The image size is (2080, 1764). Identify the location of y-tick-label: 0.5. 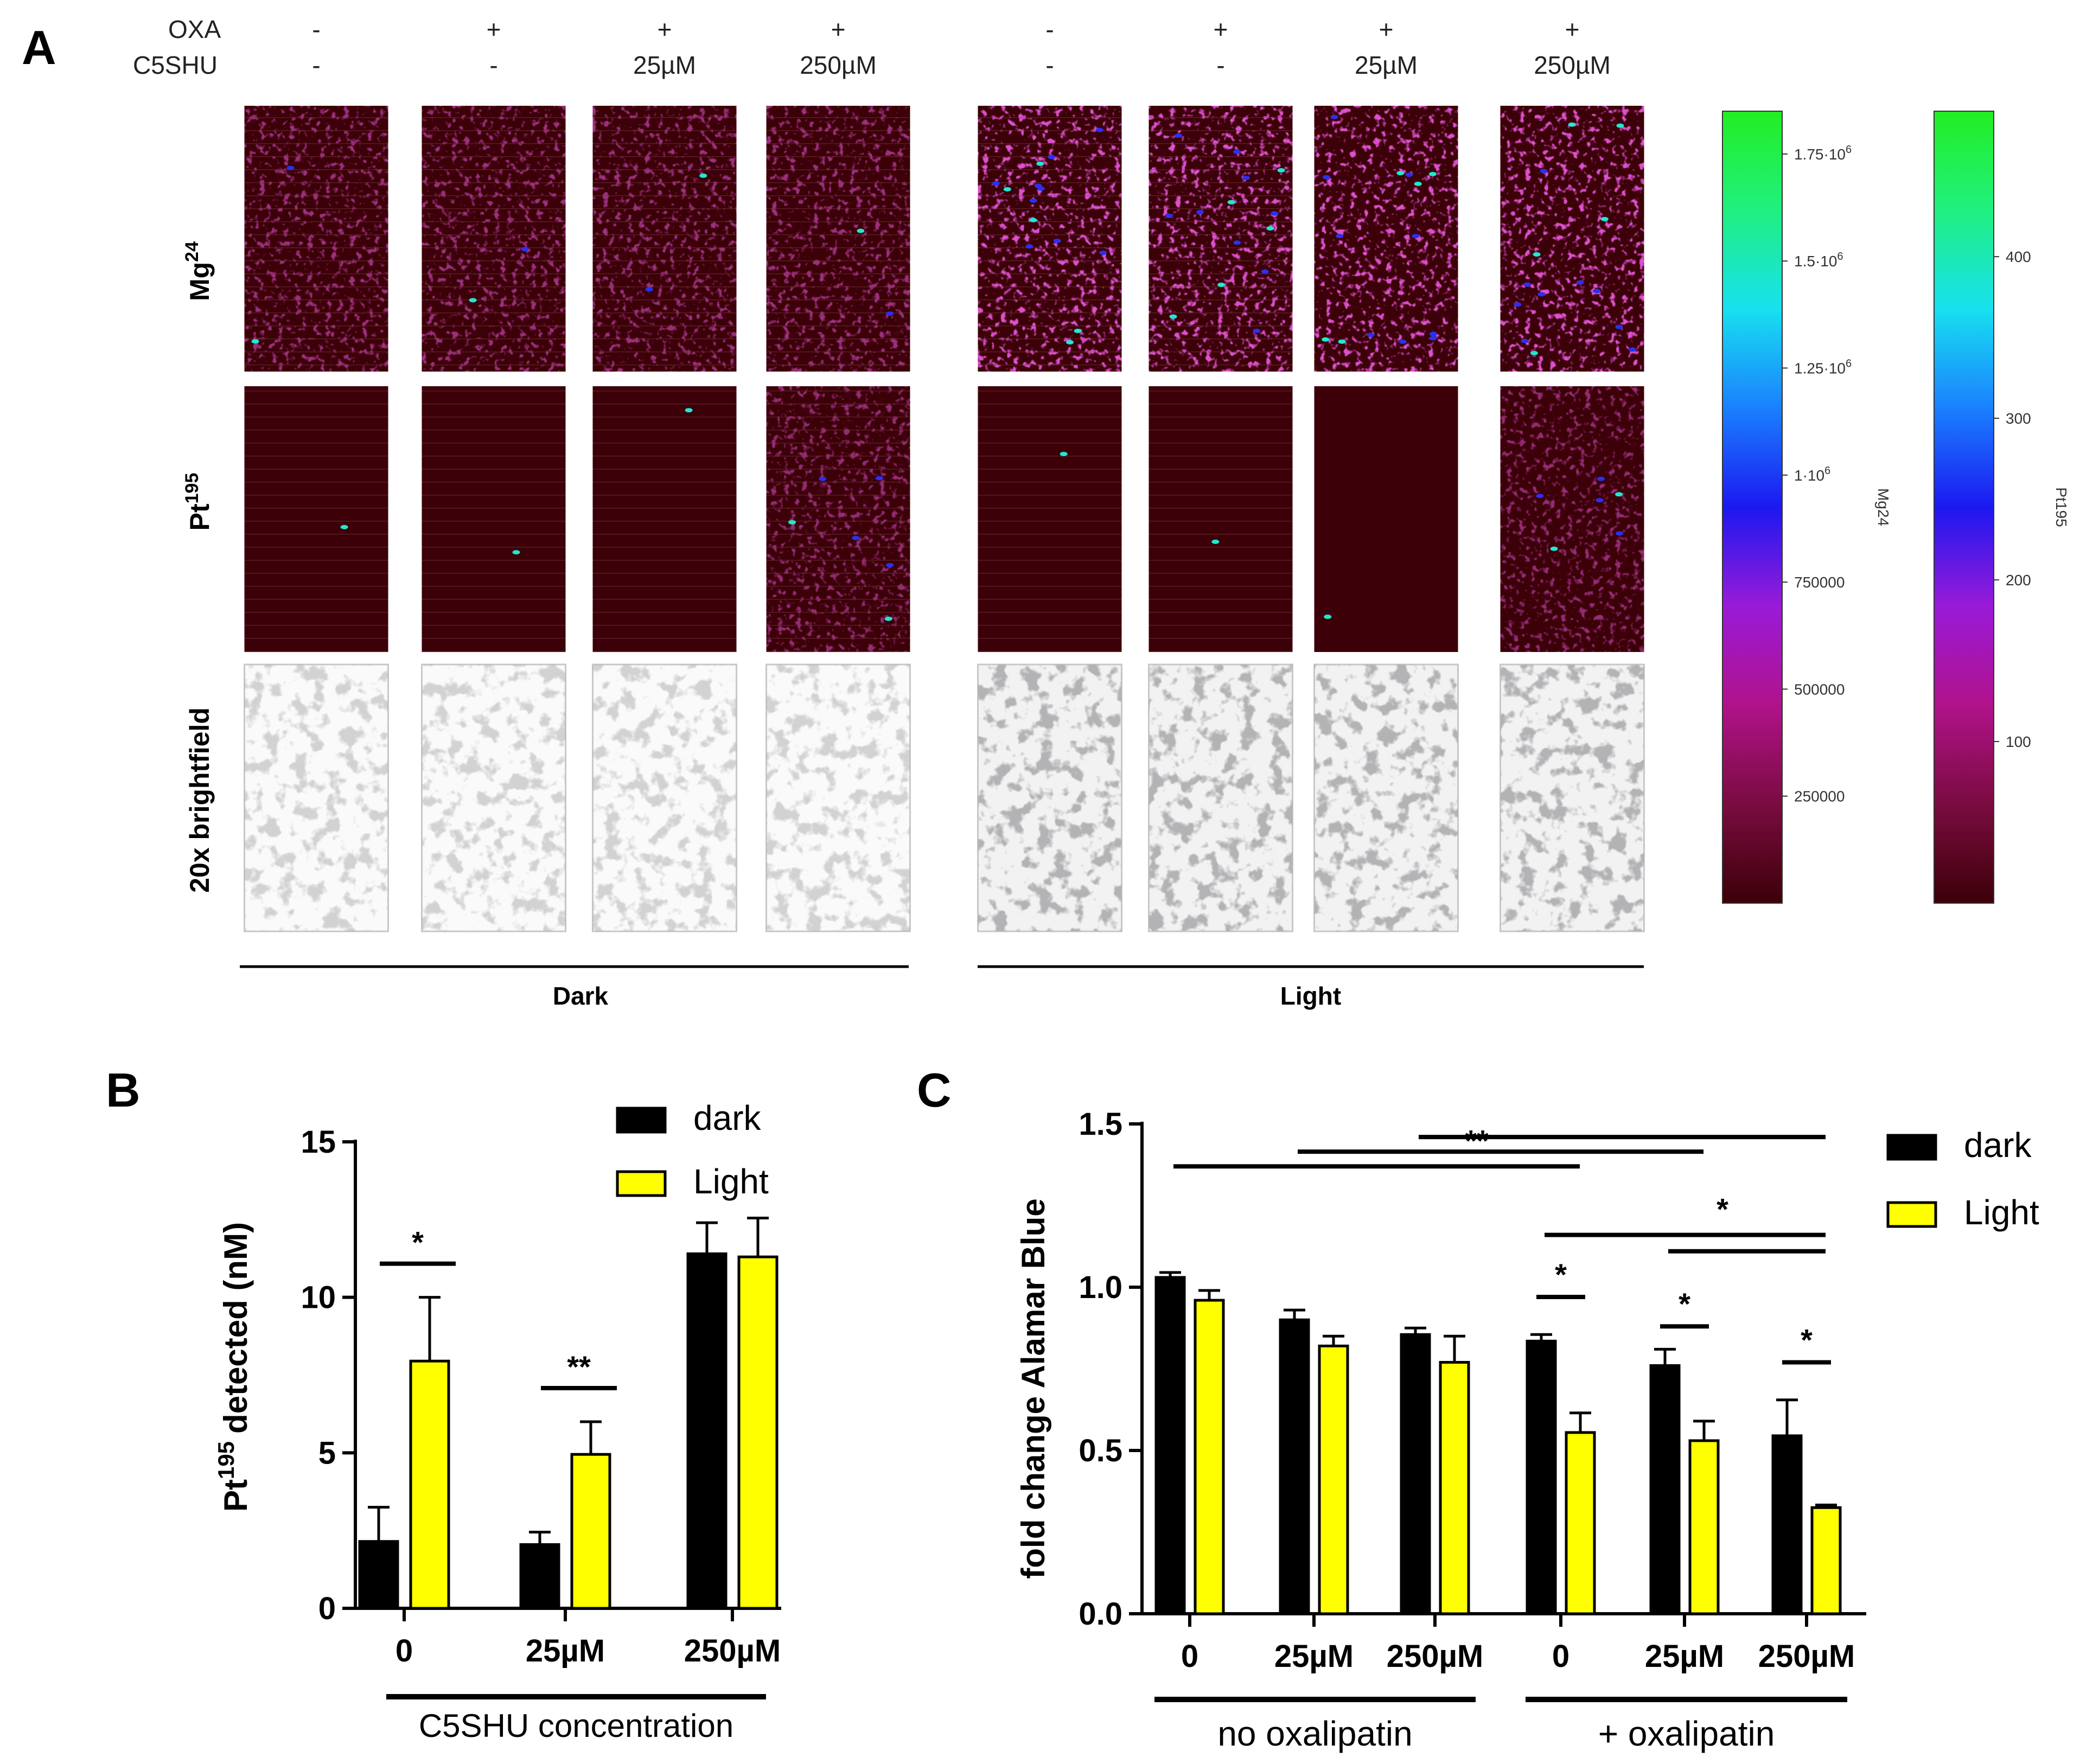
(1100, 1450).